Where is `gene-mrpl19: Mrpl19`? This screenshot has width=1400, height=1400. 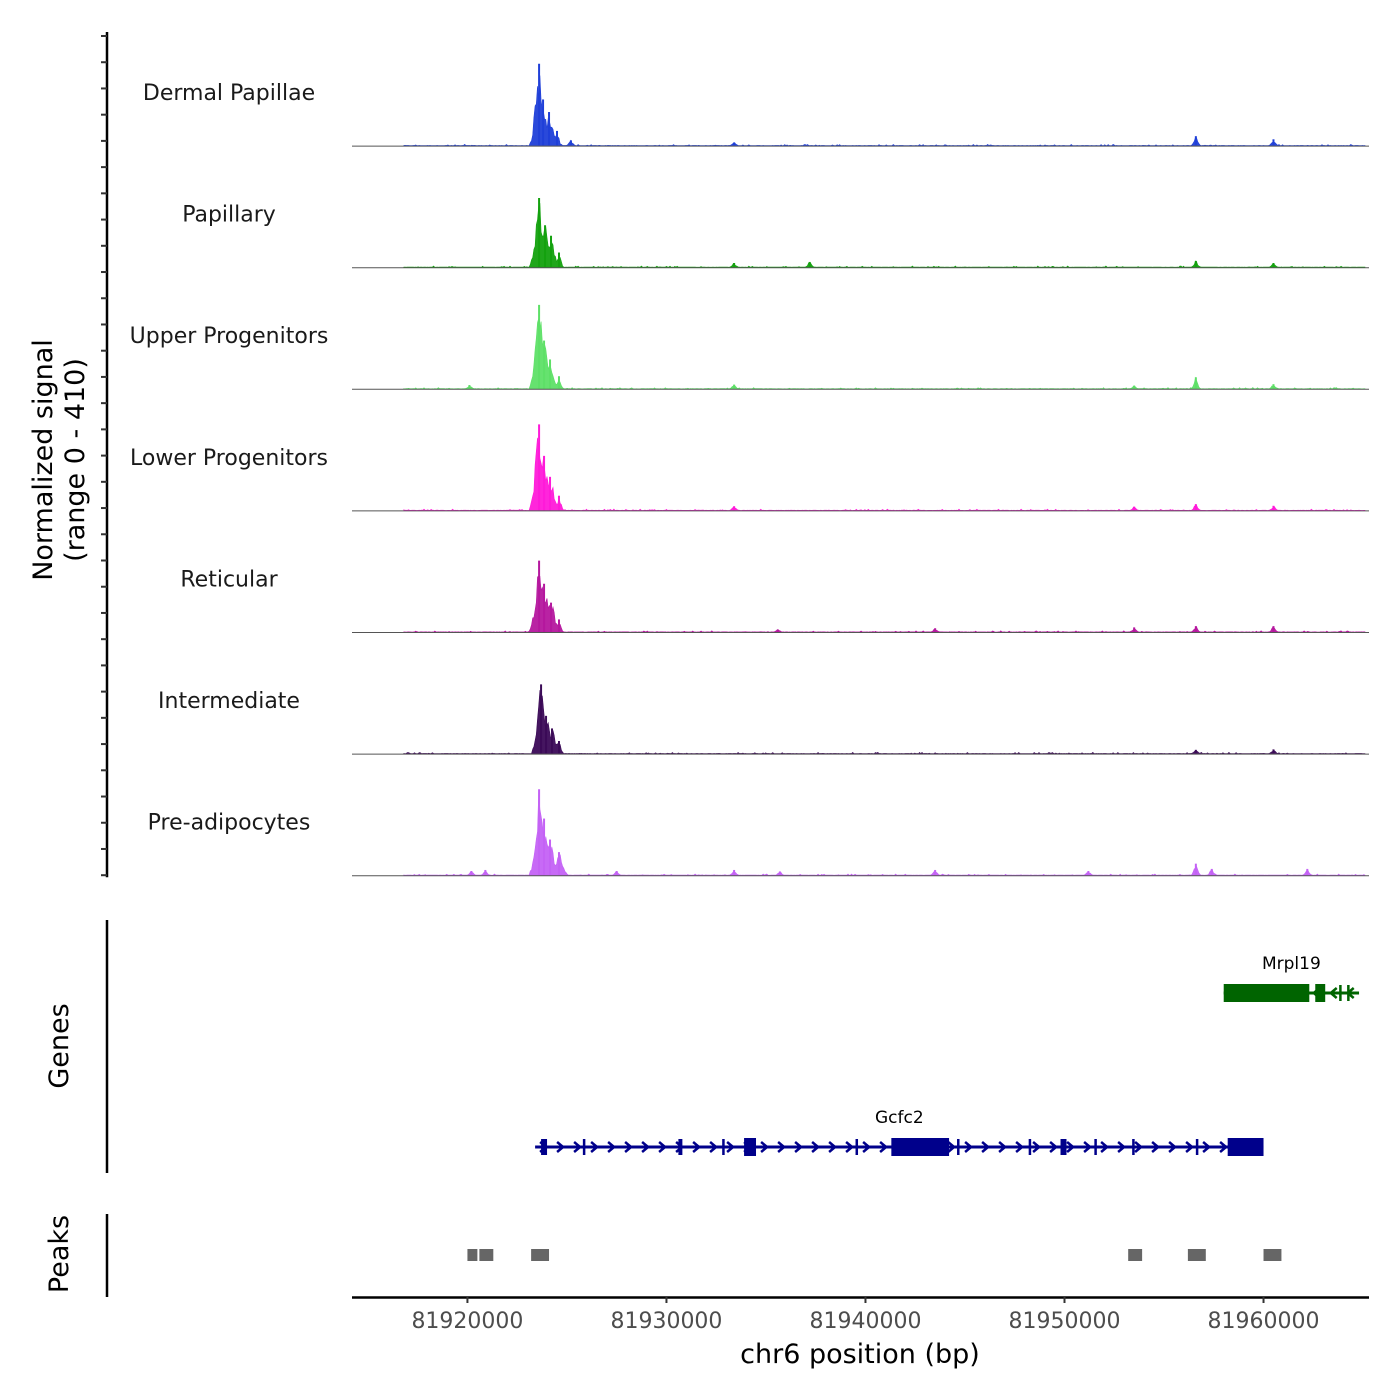 gene-mrpl19: Mrpl19 is located at coordinates (1291, 978).